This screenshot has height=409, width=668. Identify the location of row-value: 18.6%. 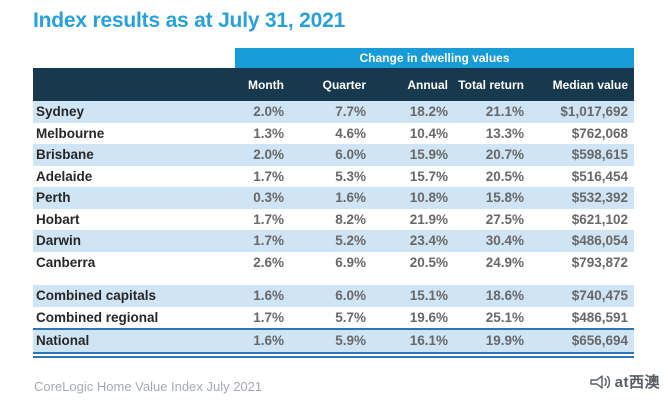
(504, 296).